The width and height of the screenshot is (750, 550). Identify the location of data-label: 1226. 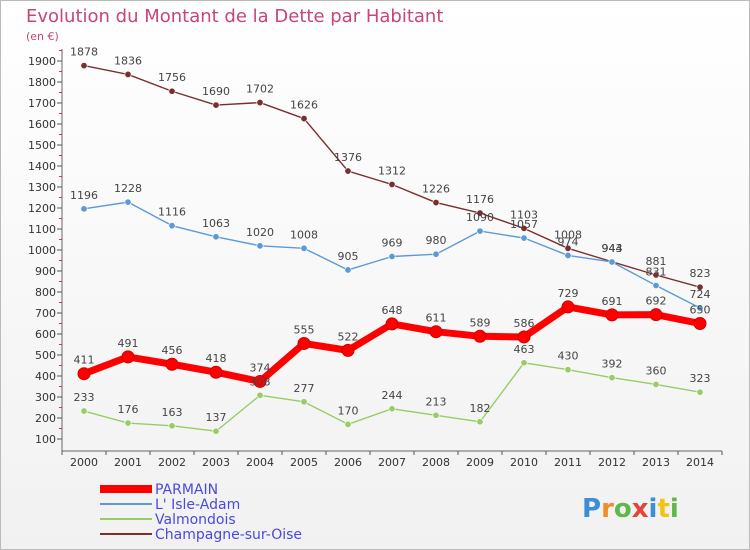
(436, 189).